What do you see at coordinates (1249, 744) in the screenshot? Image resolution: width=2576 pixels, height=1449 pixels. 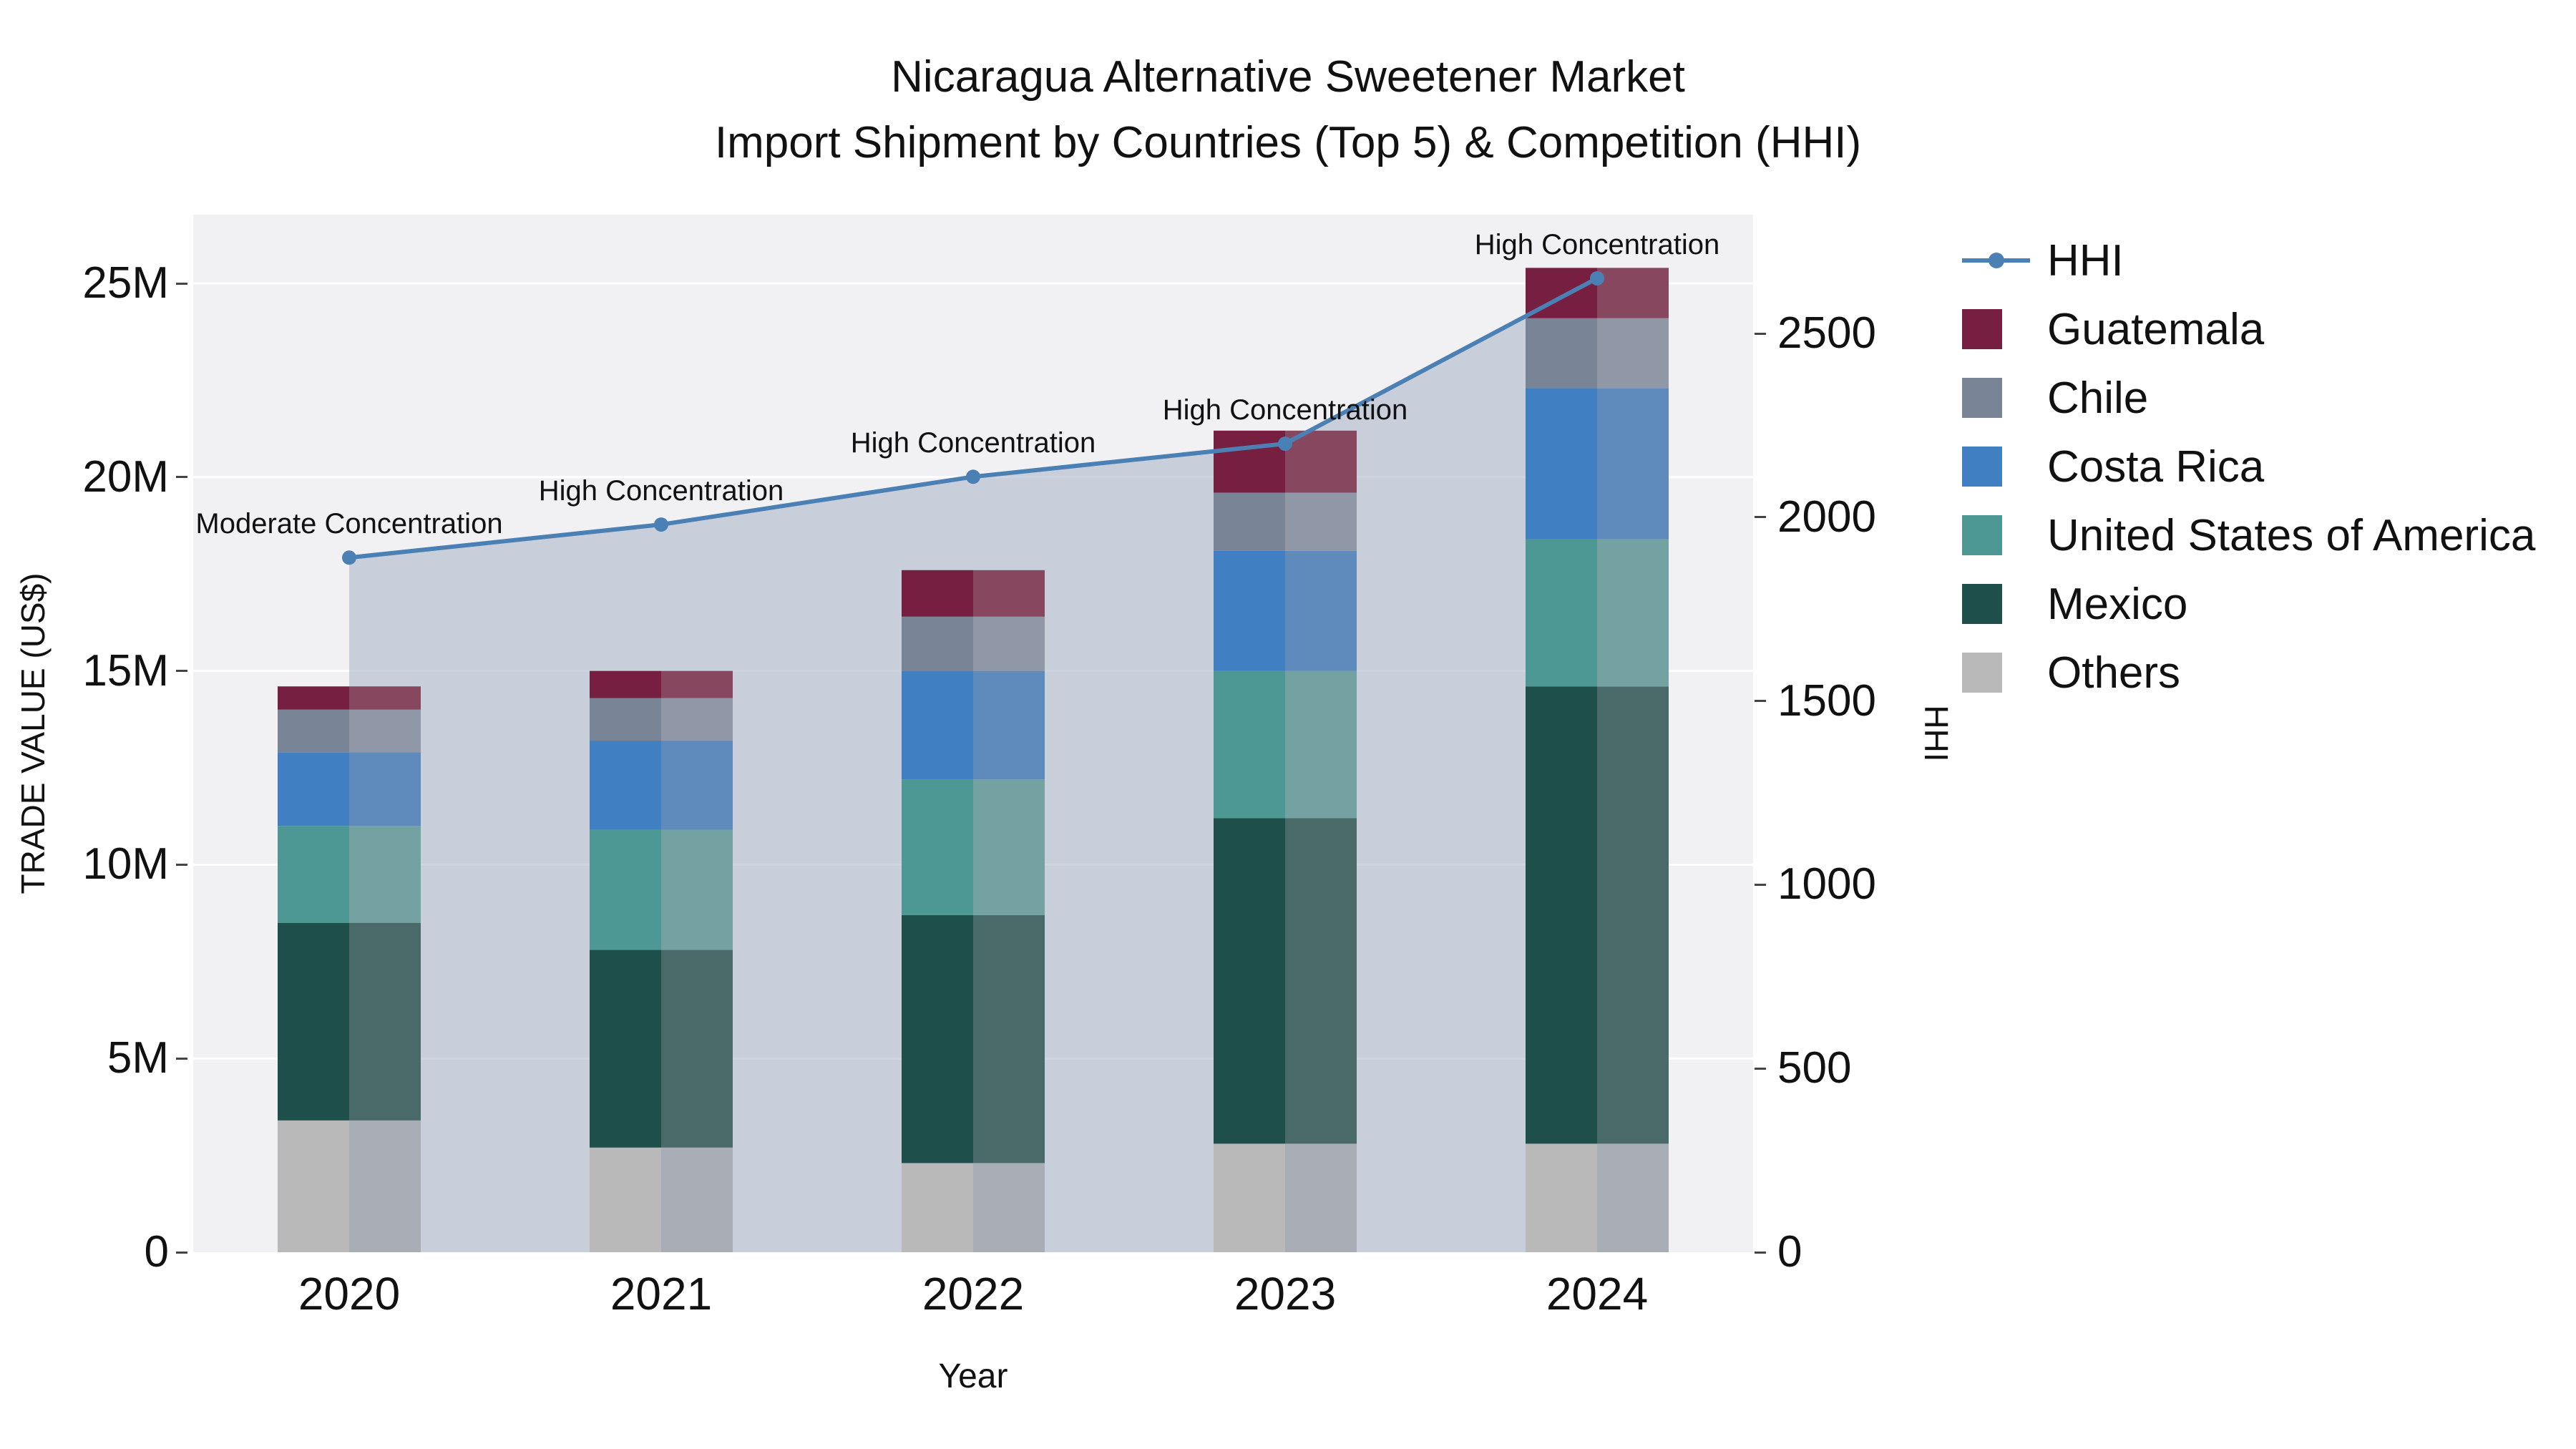 I see `bar-segment-2023-united-states-of-america` at bounding box center [1249, 744].